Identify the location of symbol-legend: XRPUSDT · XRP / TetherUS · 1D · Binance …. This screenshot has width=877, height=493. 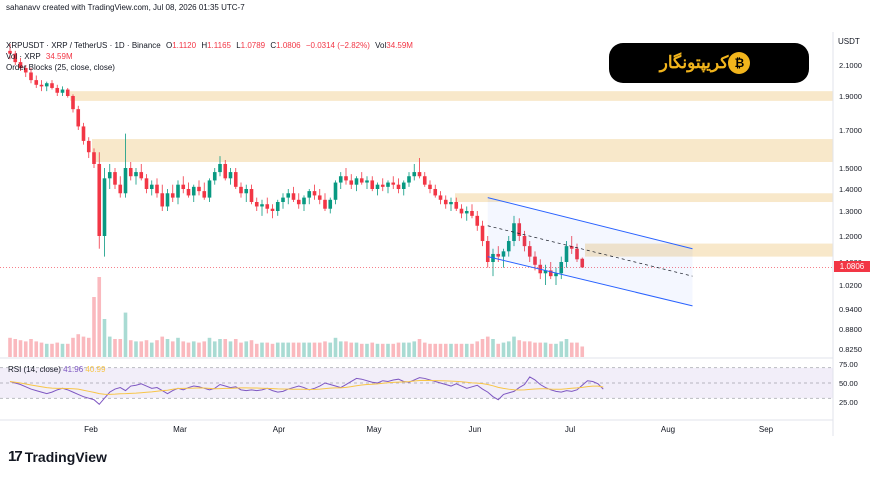
(211, 45).